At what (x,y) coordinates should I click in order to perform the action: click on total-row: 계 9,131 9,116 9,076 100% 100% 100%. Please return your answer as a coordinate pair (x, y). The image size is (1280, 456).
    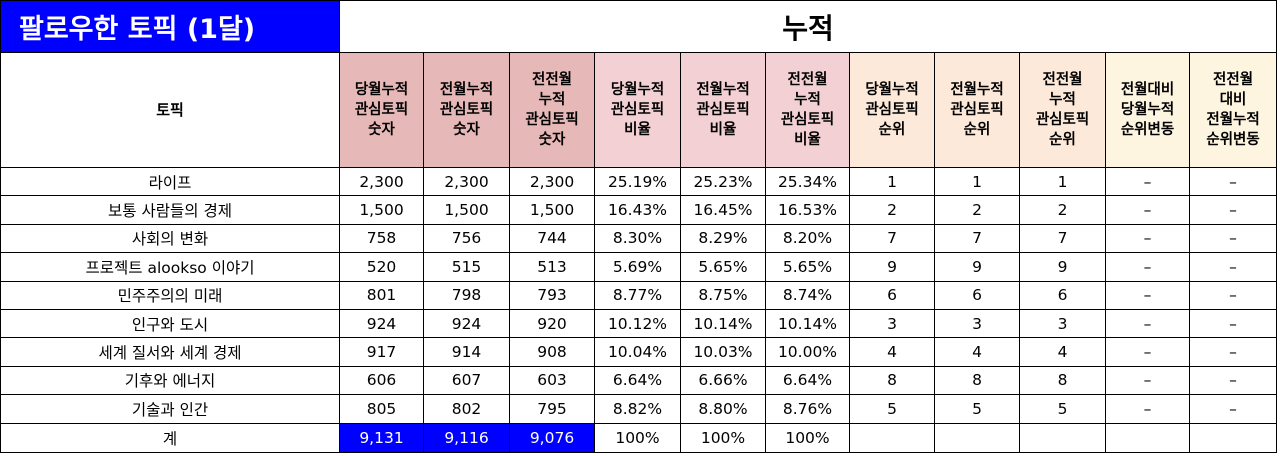
    Looking at the image, I should click on (639, 437).